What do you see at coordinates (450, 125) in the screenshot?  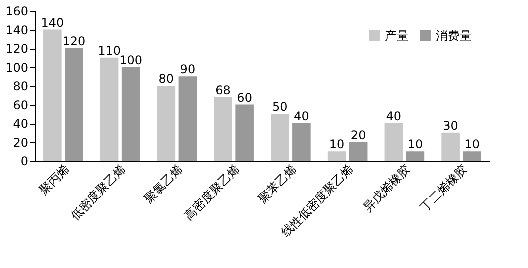 I see `data-label: 30` at bounding box center [450, 125].